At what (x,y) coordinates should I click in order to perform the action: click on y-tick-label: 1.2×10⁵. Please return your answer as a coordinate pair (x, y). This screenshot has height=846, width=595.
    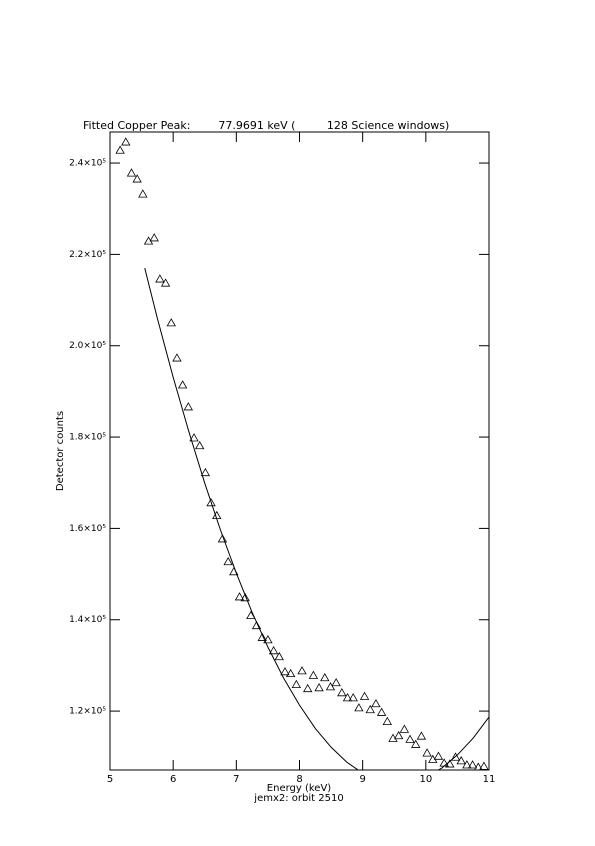
    Looking at the image, I should click on (87, 712).